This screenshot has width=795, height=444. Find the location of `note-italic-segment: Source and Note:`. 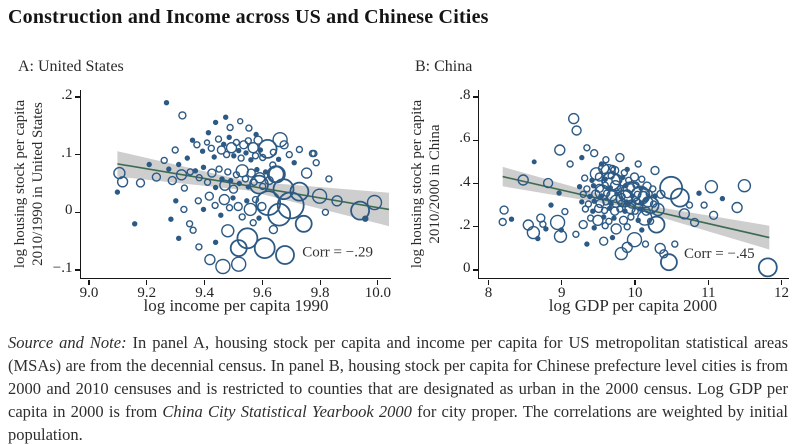

note-italic-segment: Source and Note: is located at coordinates (70, 342).